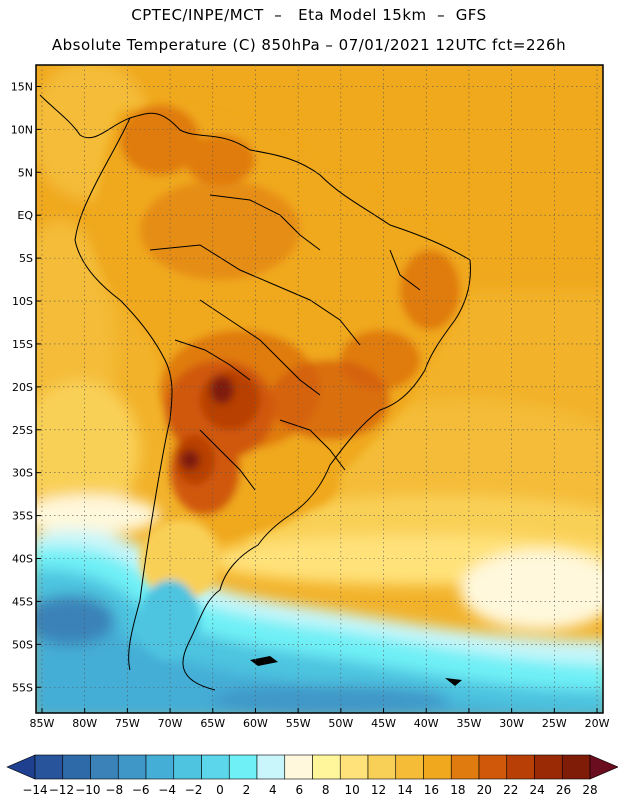  I want to click on colorbar-label: 0, so click(220, 790).